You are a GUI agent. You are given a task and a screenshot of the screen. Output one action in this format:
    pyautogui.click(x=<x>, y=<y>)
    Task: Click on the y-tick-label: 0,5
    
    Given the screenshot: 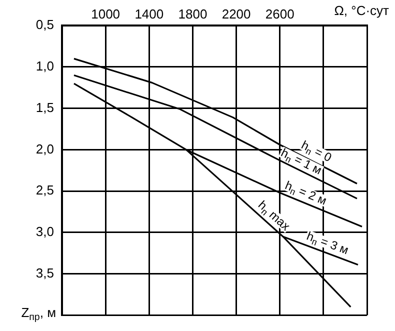 What is the action you would take?
    pyautogui.click(x=45, y=24)
    